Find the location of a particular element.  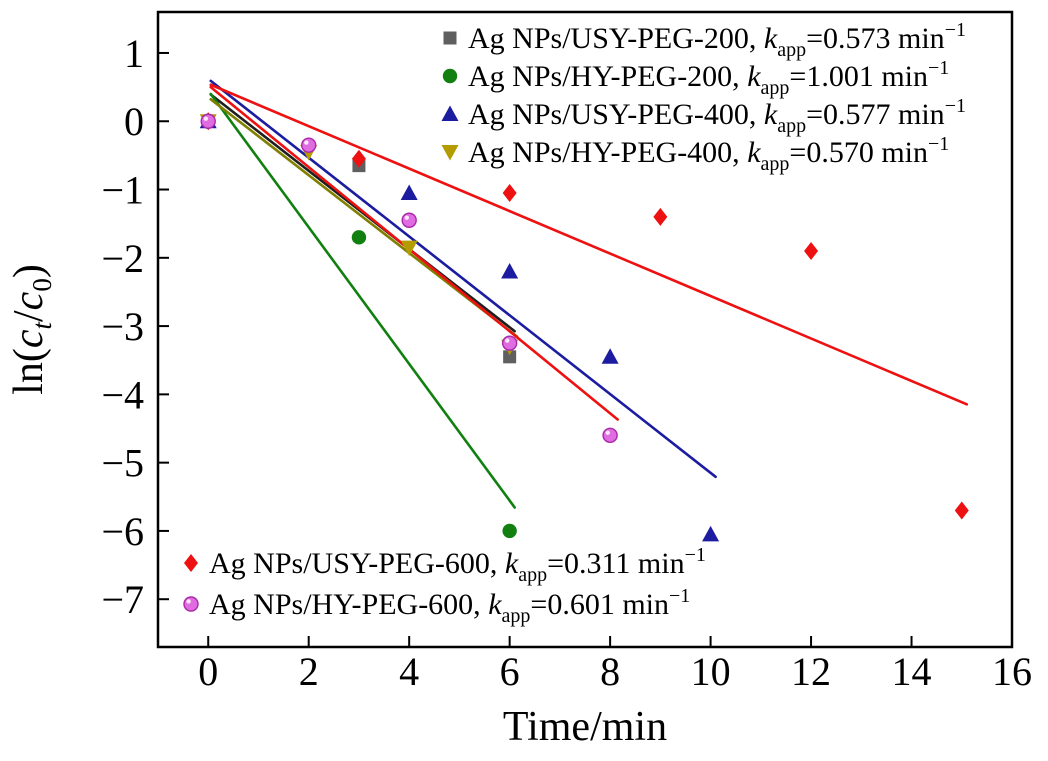

x-tick-label: 2 is located at coordinates (309, 671).